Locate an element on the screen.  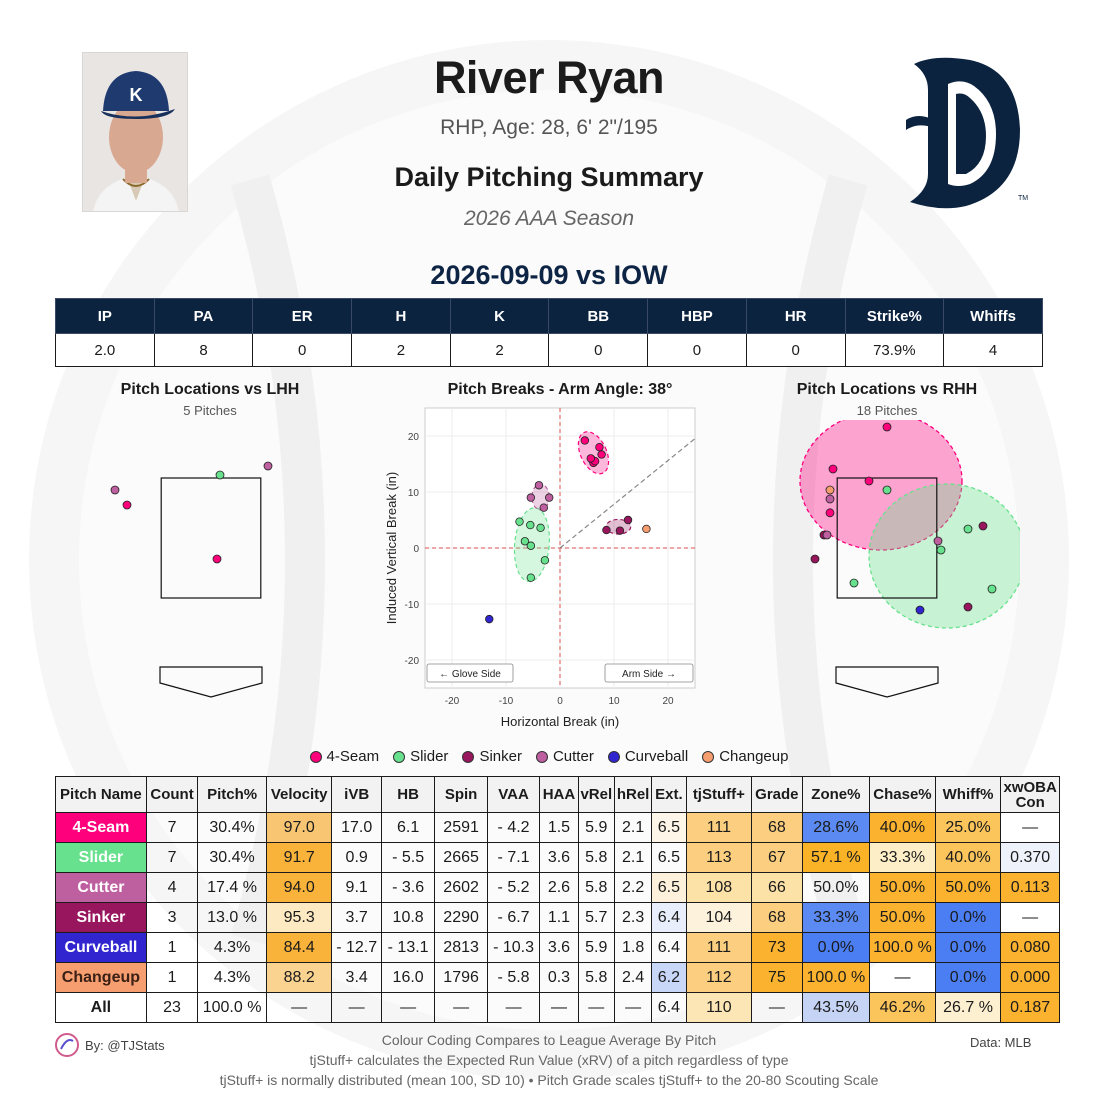
svg-text: TM is located at coordinates (1023, 198).